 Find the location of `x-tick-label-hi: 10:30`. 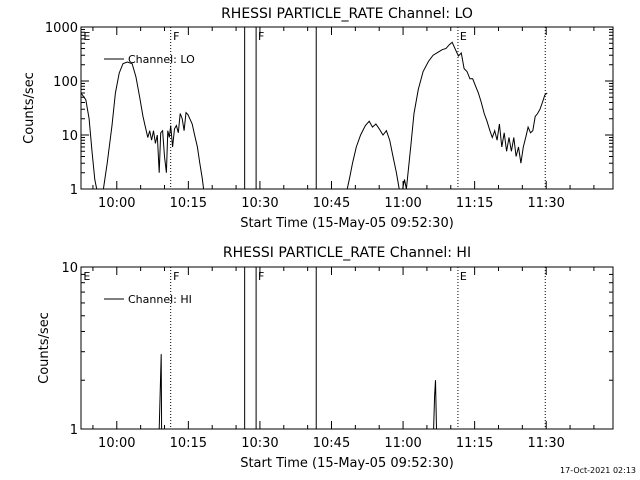

x-tick-label-hi: 10:30 is located at coordinates (259, 443).